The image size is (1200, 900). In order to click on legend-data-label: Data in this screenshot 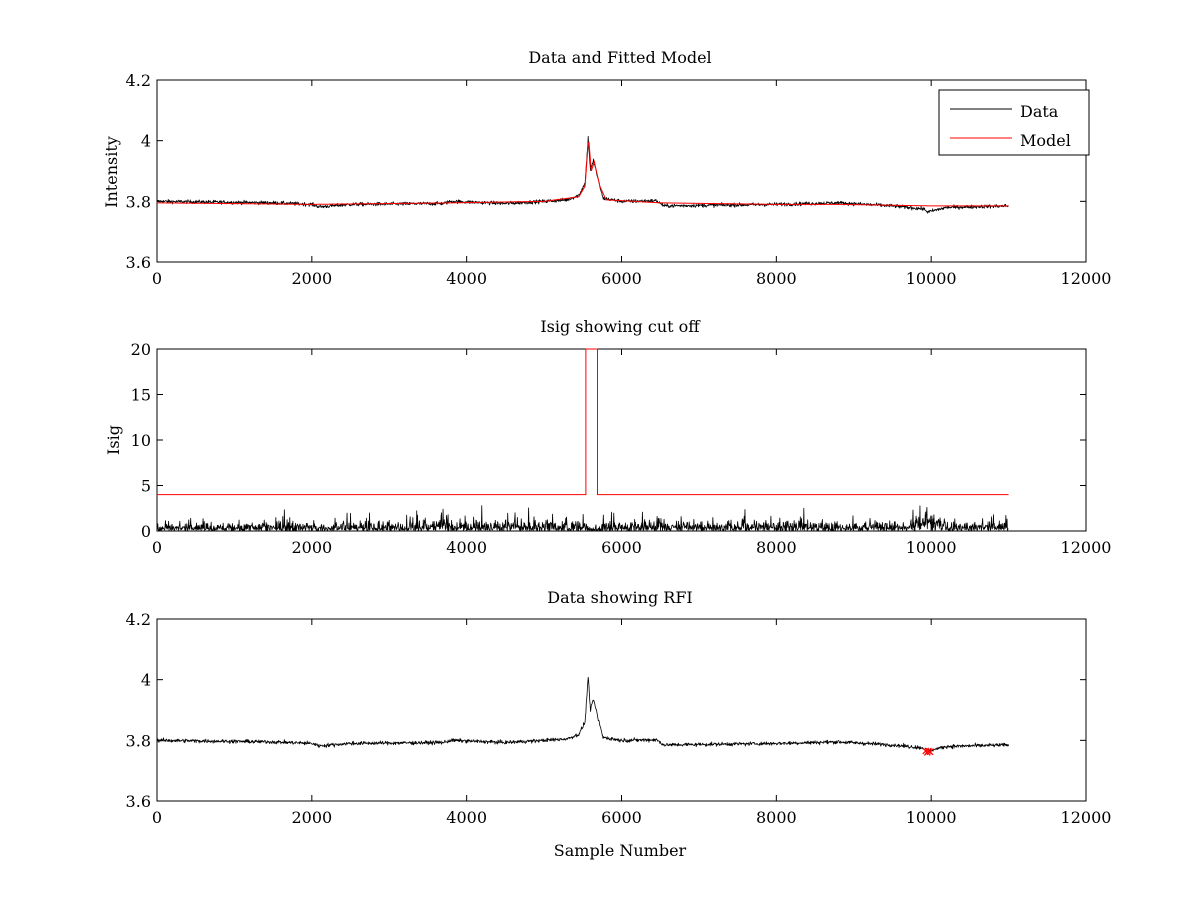, I will do `click(1039, 111)`.